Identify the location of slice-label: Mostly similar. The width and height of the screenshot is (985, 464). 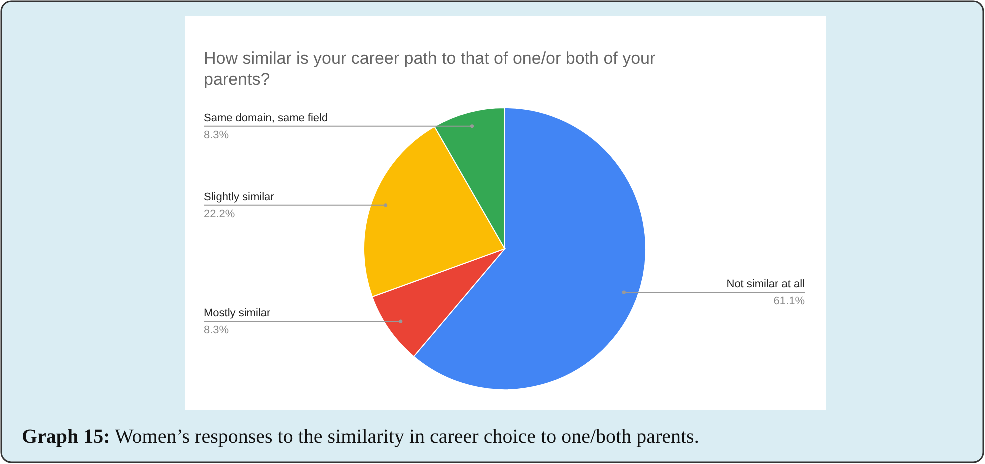
(237, 314).